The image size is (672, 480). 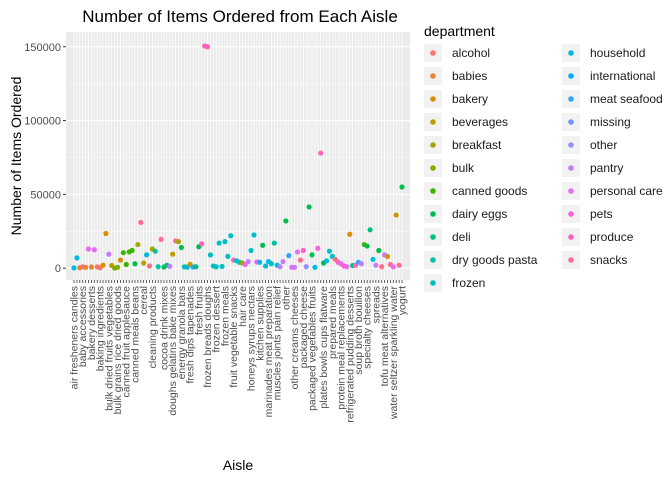 What do you see at coordinates (465, 214) in the screenshot?
I see `legend-item: dairy eggs` at bounding box center [465, 214].